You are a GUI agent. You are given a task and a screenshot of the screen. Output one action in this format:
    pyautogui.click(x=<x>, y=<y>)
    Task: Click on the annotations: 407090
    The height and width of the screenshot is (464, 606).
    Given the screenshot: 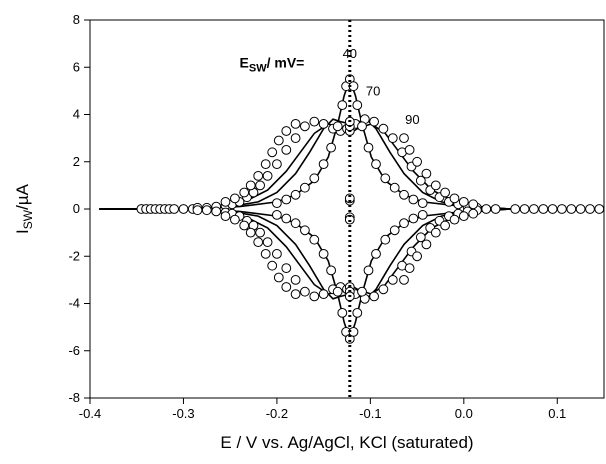 What is the action you would take?
    pyautogui.click(x=381, y=209)
    